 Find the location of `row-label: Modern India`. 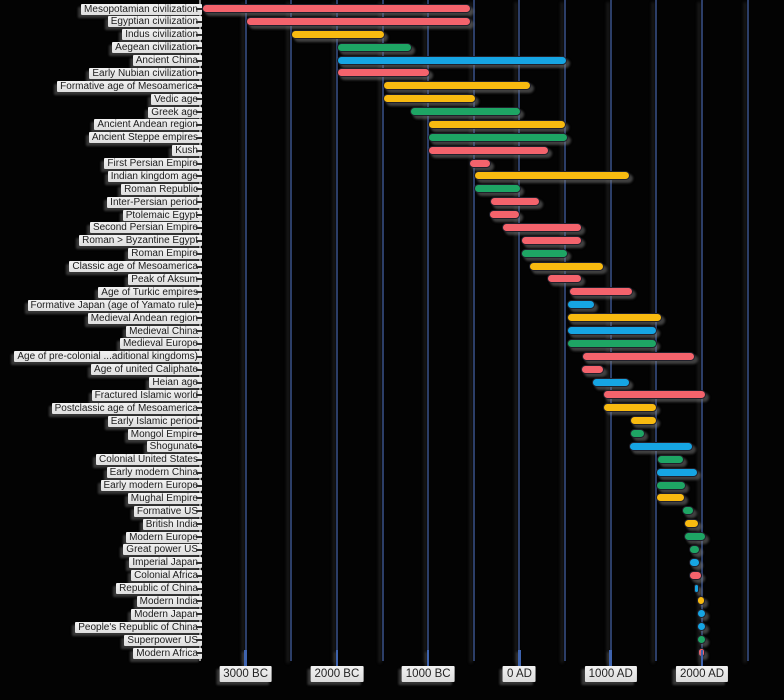

row-label: Modern India is located at coordinates (169, 601).